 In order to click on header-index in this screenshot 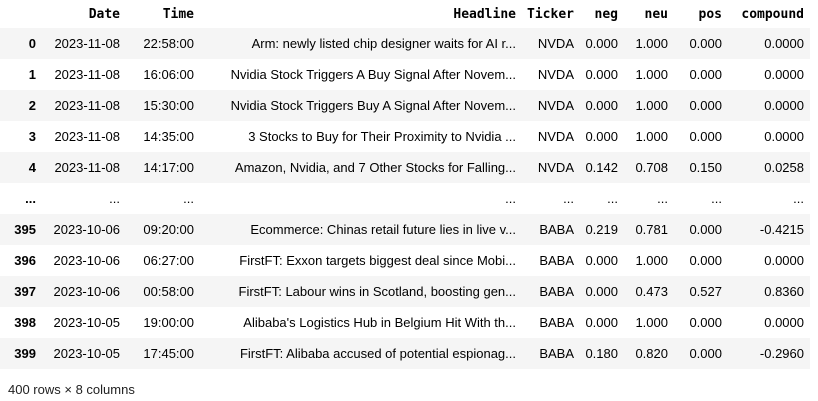, I will do `click(20, 14)`.